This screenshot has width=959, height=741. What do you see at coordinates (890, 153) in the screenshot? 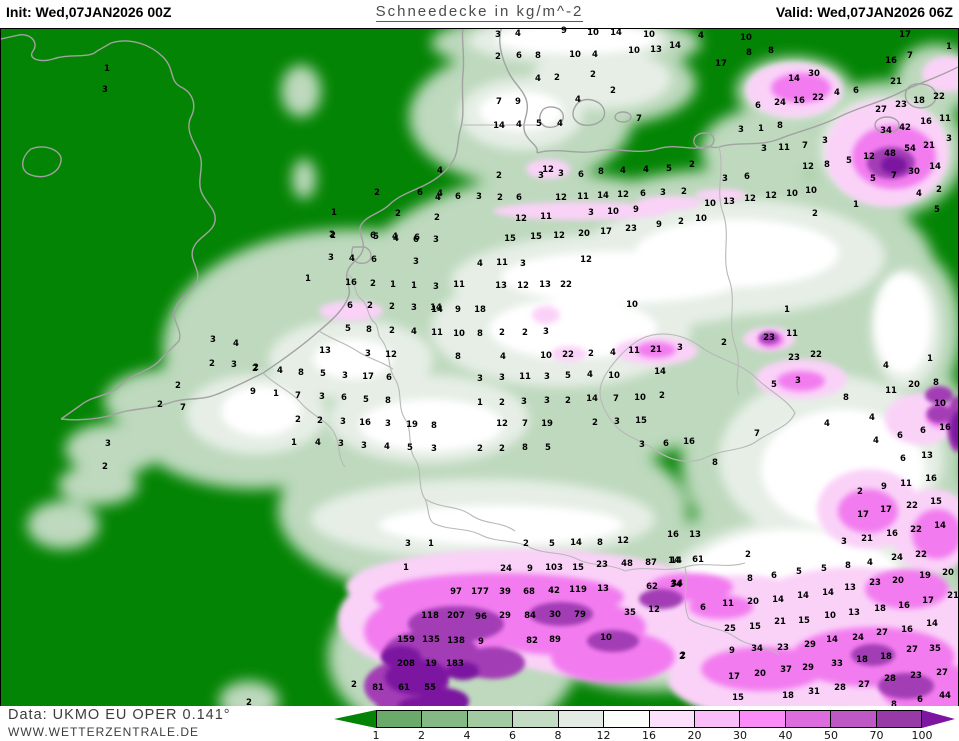
I see `snow-value: 48` at bounding box center [890, 153].